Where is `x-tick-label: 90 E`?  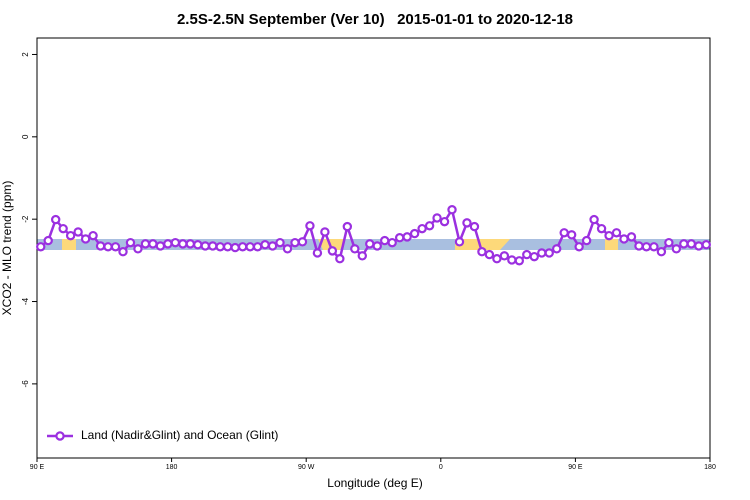 x-tick-label: 90 E is located at coordinates (575, 467).